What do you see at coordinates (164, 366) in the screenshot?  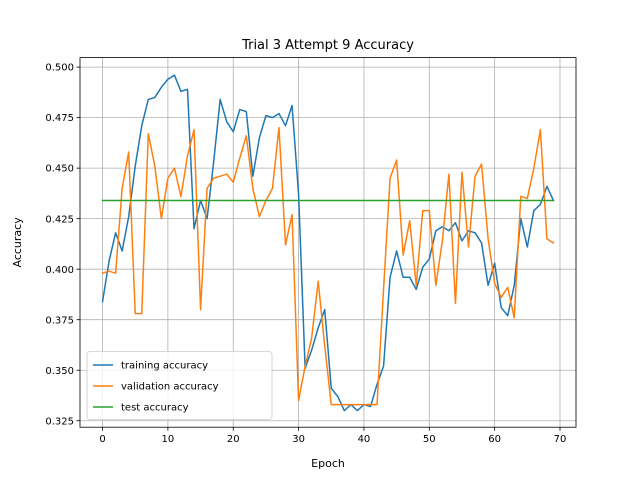 I see `training-accuracy-legend-label: training accuracy` at bounding box center [164, 366].